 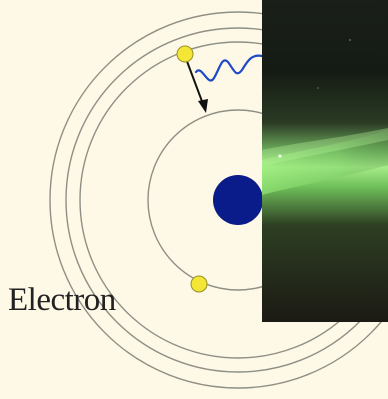 I want to click on electron-label: Electron, so click(x=62, y=300).